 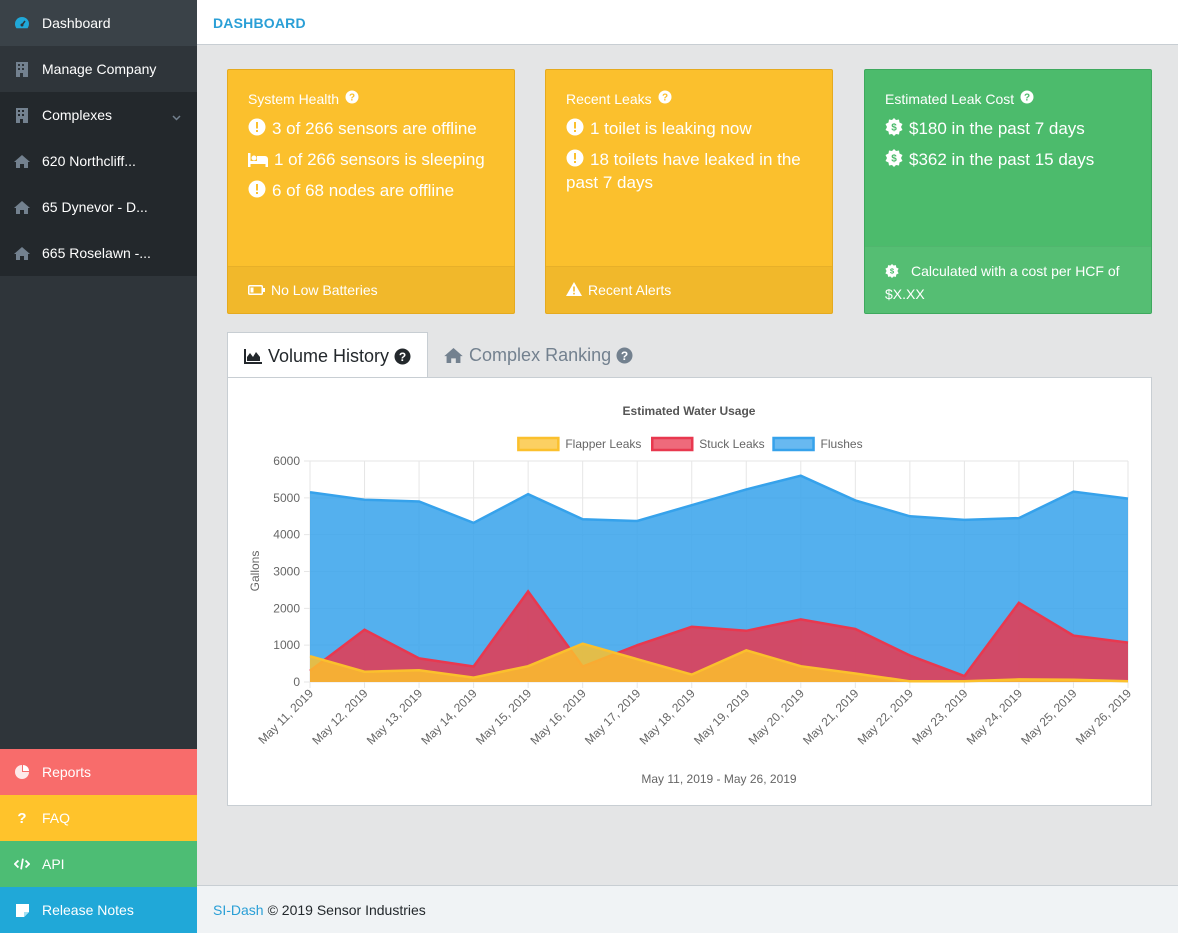 I want to click on x-tick-label: May 21, 2019, so click(x=831, y=717).